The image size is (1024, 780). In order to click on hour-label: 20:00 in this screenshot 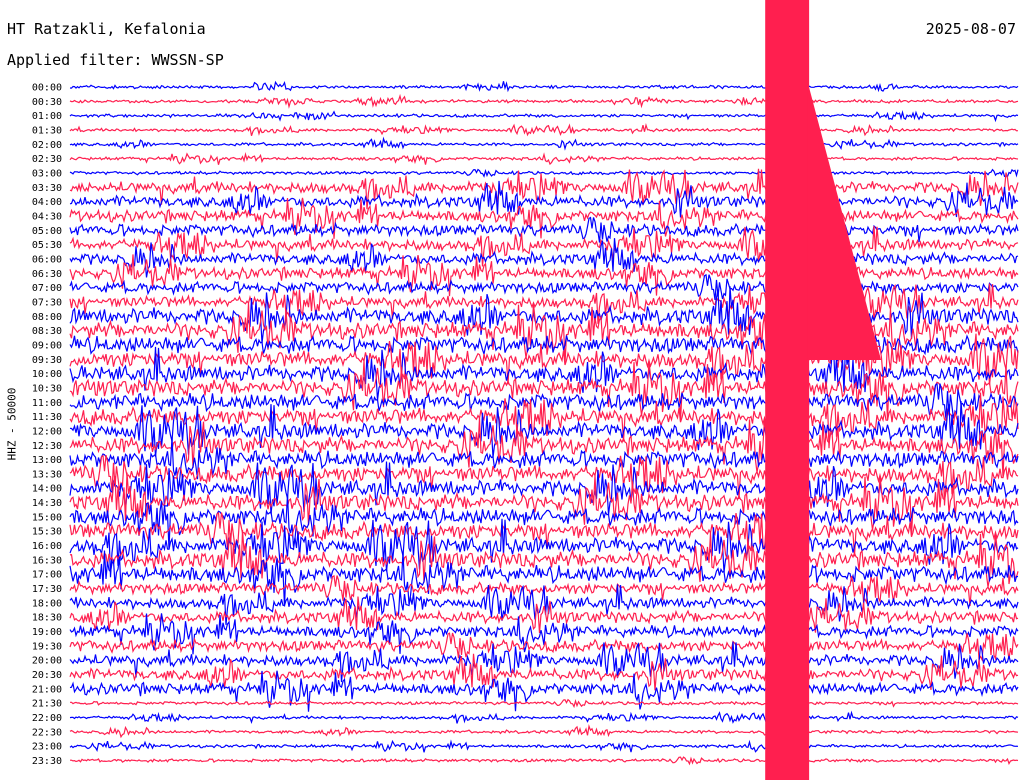, I will do `click(47, 661)`.